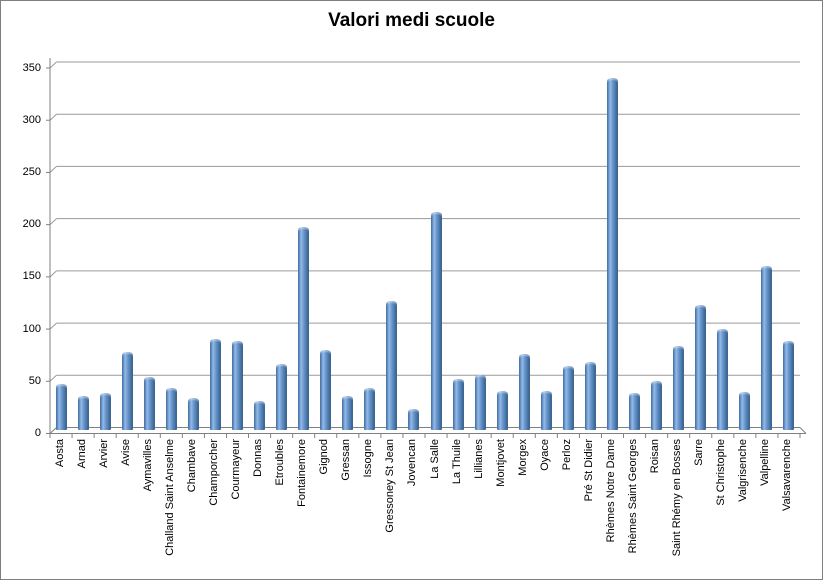 This screenshot has height=580, width=823. Describe the element at coordinates (765, 462) in the screenshot. I see `x-tick-label: Valpelline` at that location.